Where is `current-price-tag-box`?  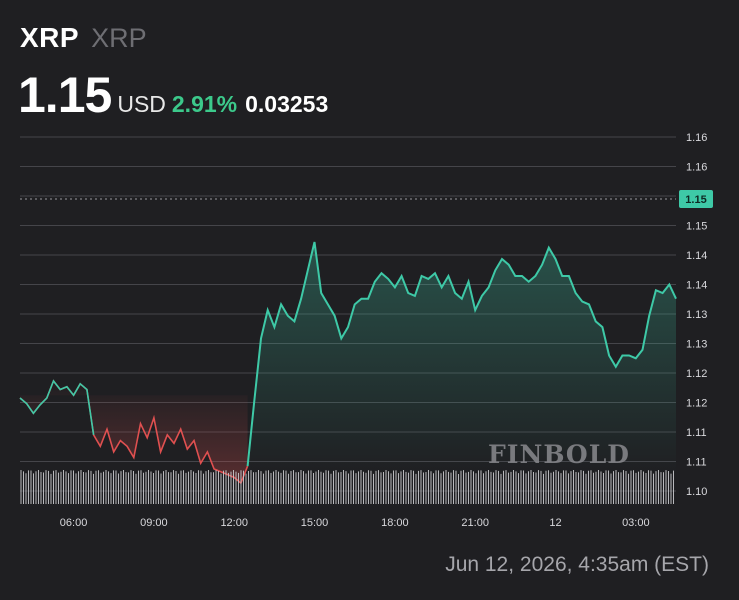
current-price-tag-box is located at coordinates (696, 199).